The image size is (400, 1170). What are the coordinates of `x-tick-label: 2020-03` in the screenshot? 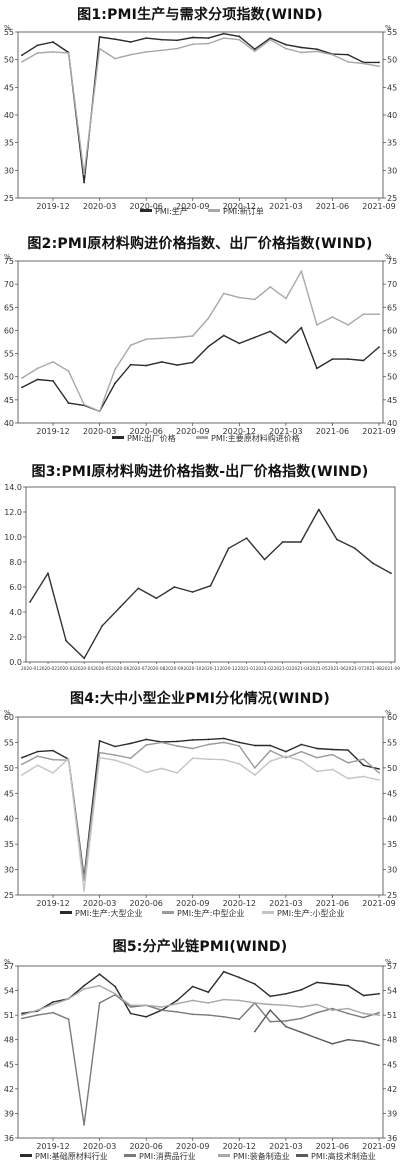 It's located at (99, 206).